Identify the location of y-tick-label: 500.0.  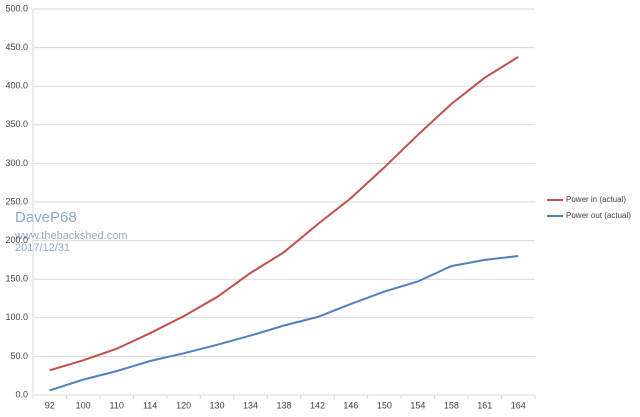
(16, 8).